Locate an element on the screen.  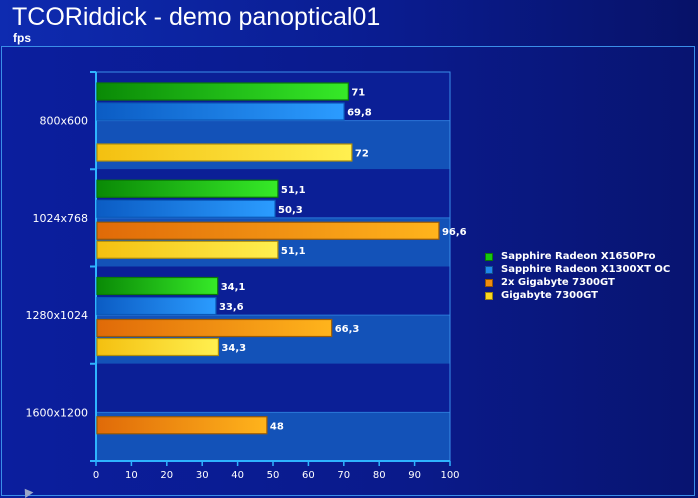
legend-item: 2x Gigabyte 7300GT is located at coordinates (577, 282).